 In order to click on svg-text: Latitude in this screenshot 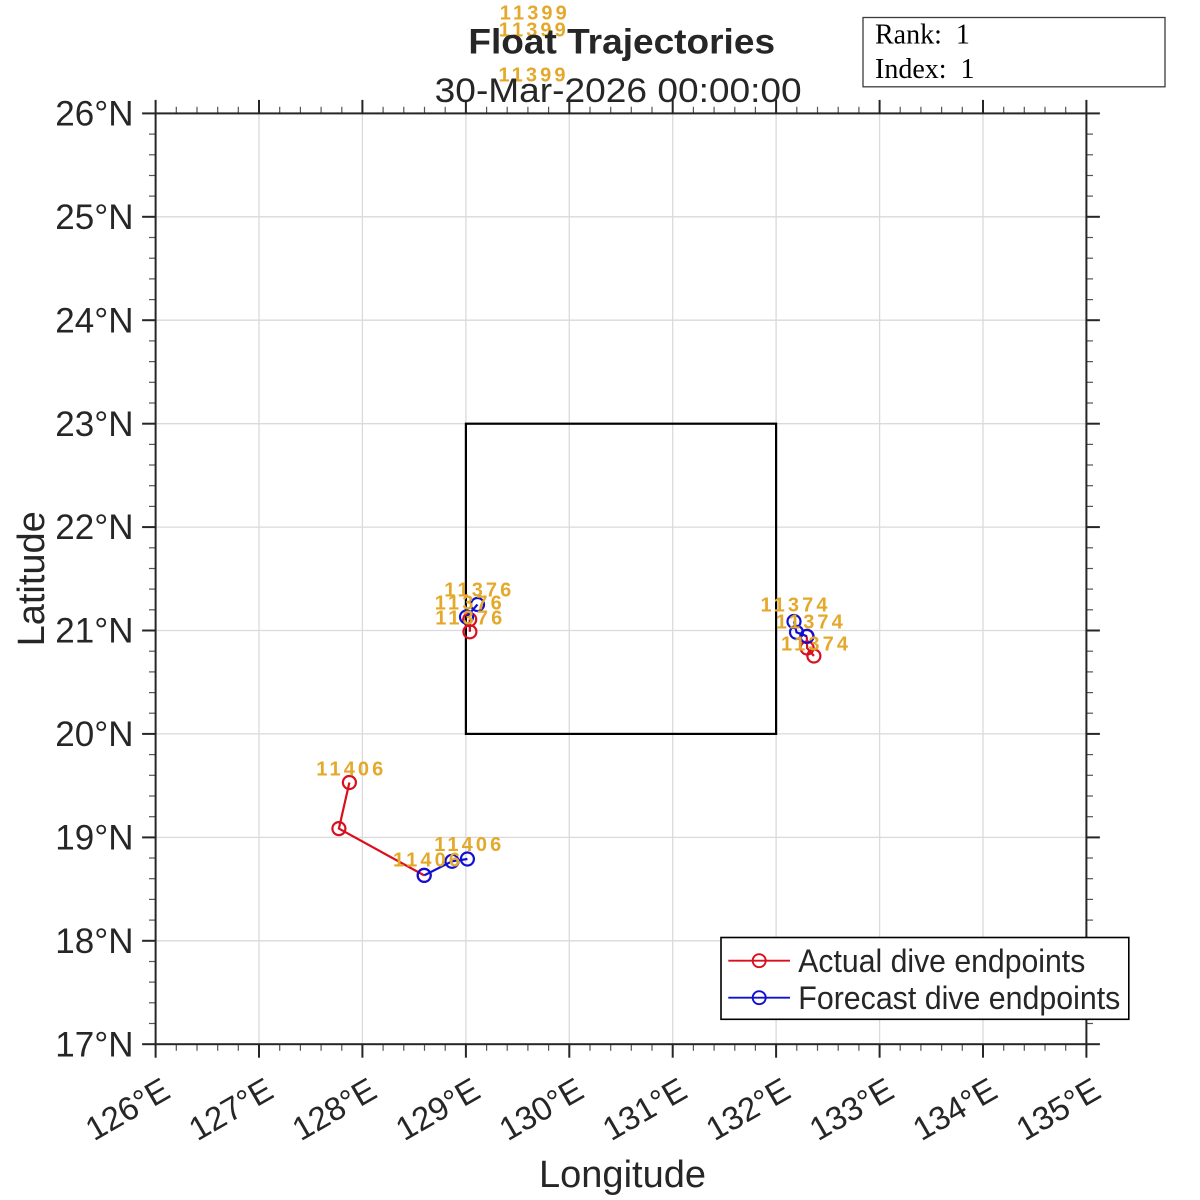, I will do `click(32, 578)`.